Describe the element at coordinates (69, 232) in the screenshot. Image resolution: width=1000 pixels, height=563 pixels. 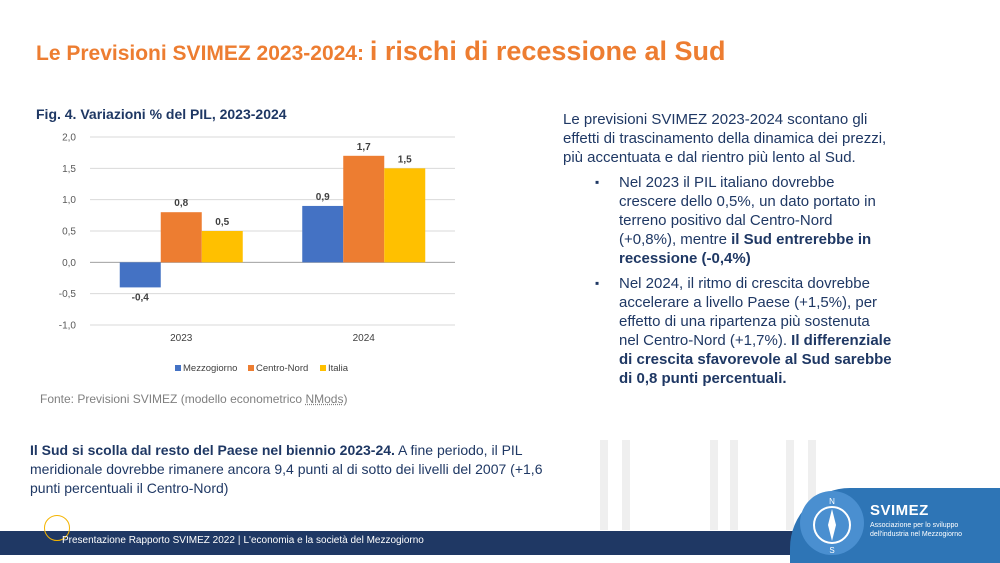
I see `y-tick-label: 0,5` at that location.